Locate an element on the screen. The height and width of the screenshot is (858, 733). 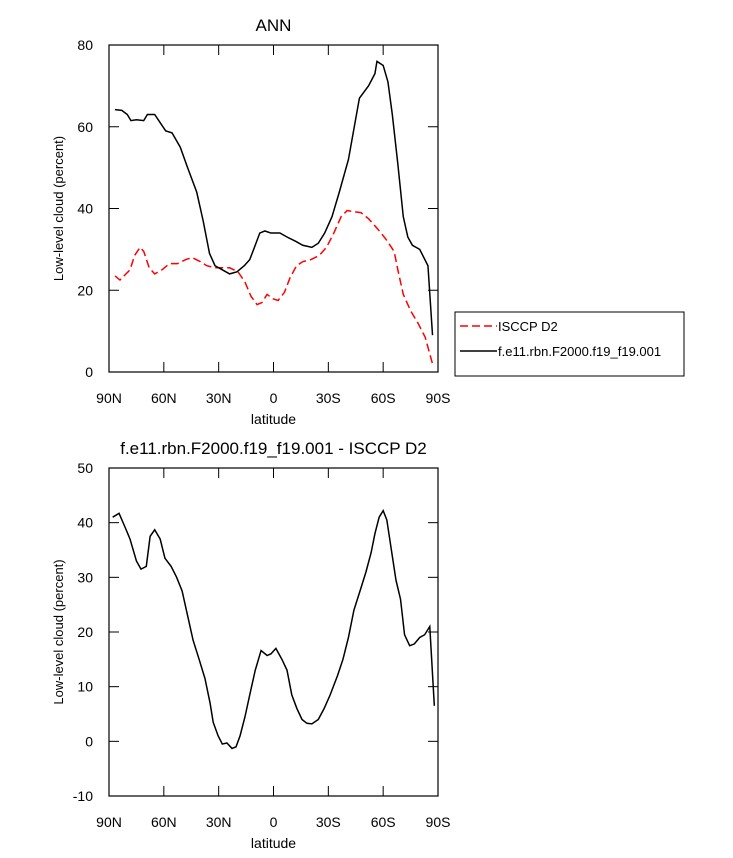
legend-box is located at coordinates (569, 344).